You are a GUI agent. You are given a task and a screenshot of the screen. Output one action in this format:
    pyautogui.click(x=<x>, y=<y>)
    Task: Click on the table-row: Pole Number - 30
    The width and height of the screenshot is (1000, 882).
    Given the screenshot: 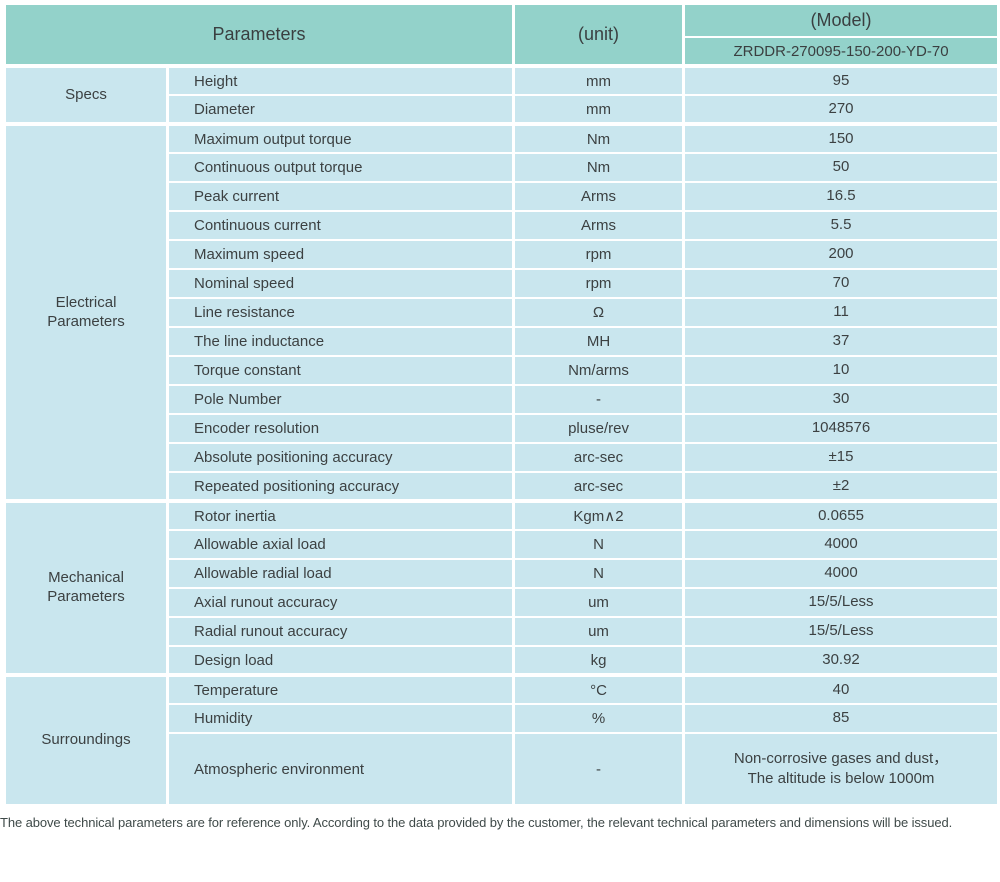 What is the action you would take?
    pyautogui.click(x=502, y=399)
    